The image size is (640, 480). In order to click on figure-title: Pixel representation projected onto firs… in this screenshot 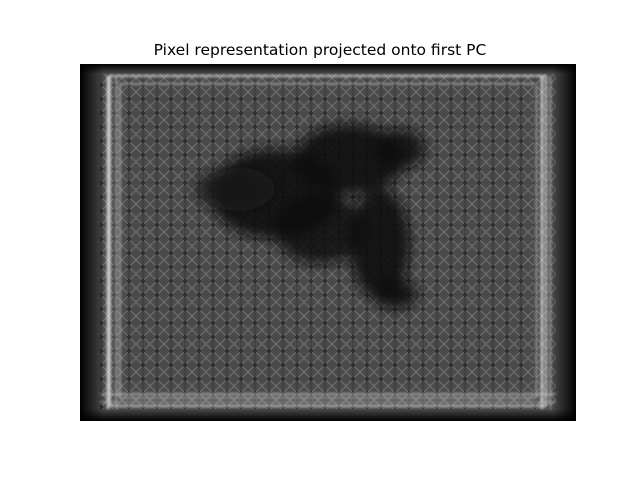, I will do `click(320, 50)`.